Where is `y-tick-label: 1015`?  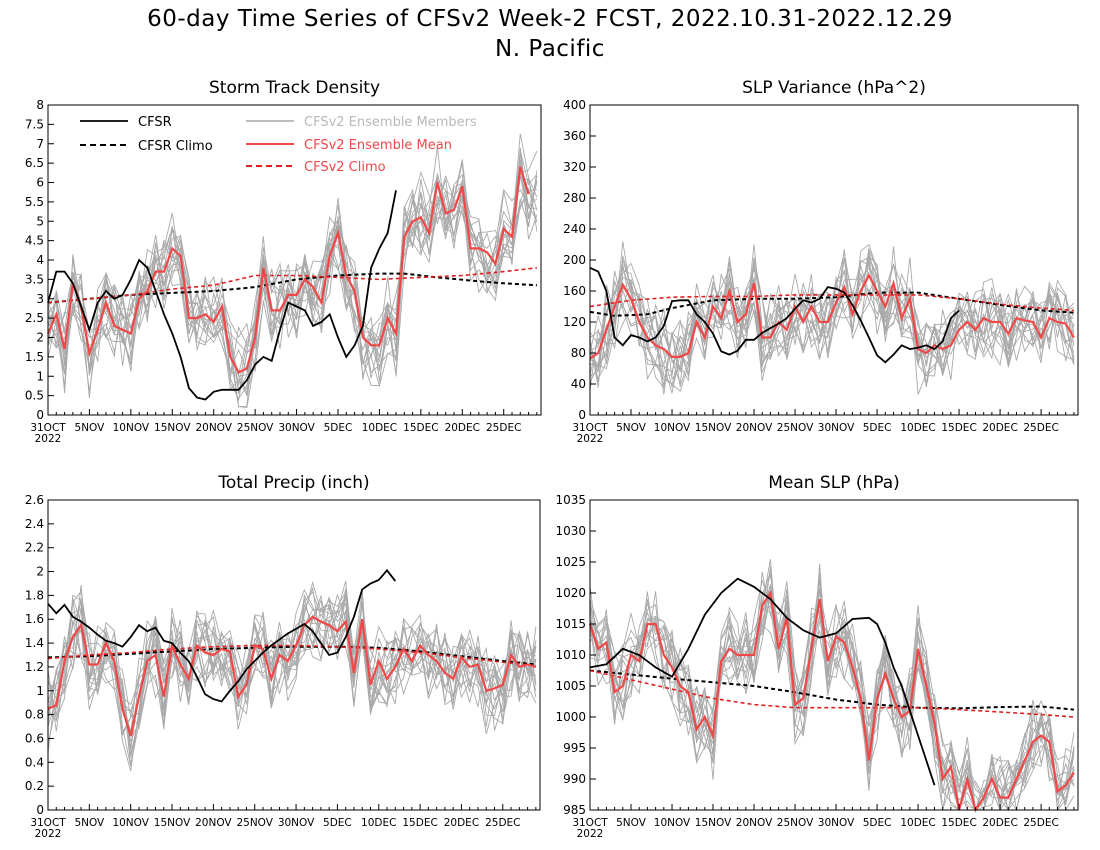 y-tick-label: 1015 is located at coordinates (570, 624).